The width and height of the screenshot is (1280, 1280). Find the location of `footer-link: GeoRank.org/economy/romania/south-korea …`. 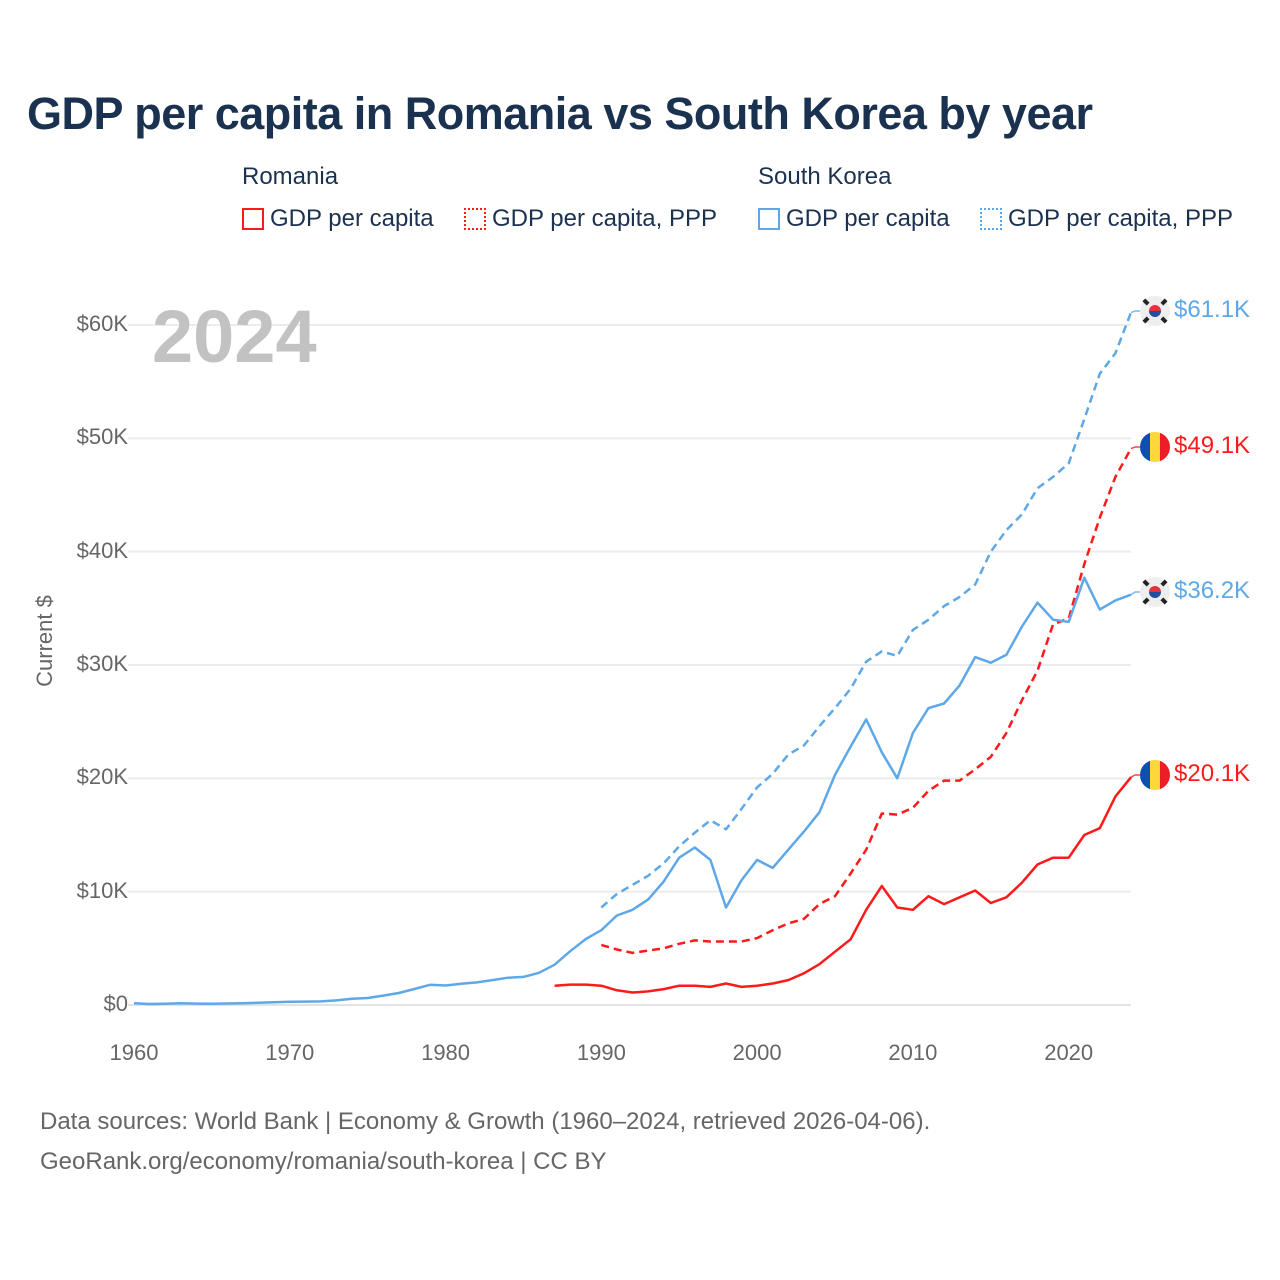

footer-link: GeoRank.org/economy/romania/south-korea … is located at coordinates (323, 1161).